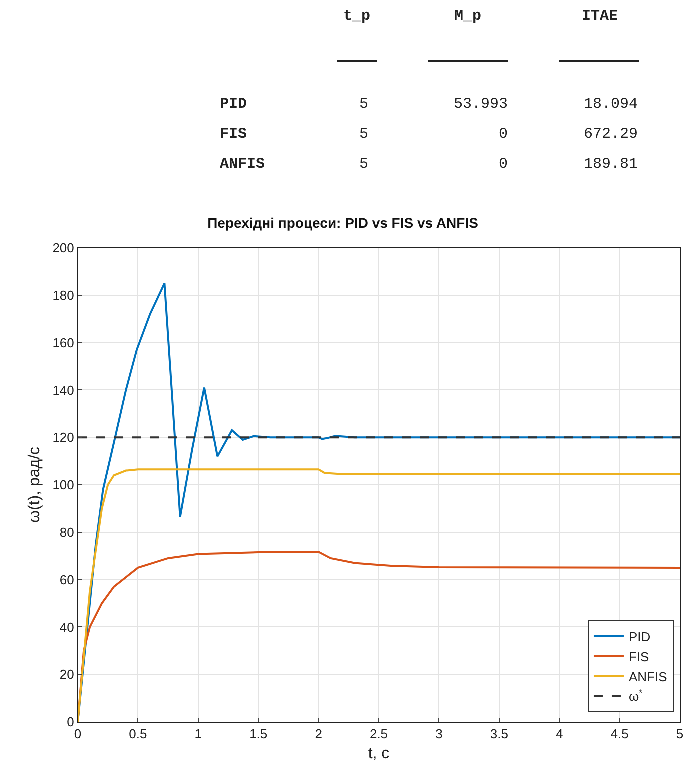  I want to click on x-tick-label: 4, so click(560, 734).